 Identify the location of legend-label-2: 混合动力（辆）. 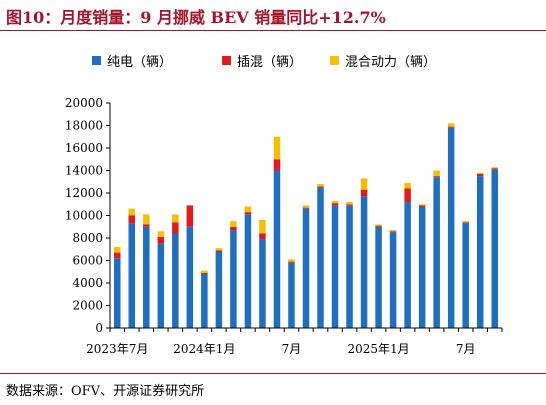
(390, 62).